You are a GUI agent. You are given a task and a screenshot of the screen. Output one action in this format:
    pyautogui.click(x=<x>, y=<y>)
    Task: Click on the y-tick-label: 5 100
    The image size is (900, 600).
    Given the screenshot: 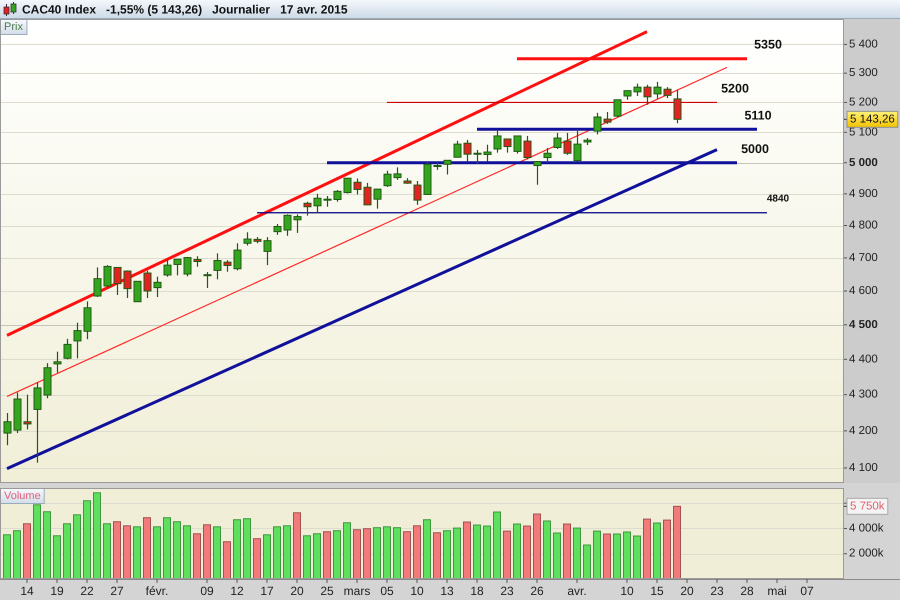 What is the action you would take?
    pyautogui.click(x=863, y=132)
    